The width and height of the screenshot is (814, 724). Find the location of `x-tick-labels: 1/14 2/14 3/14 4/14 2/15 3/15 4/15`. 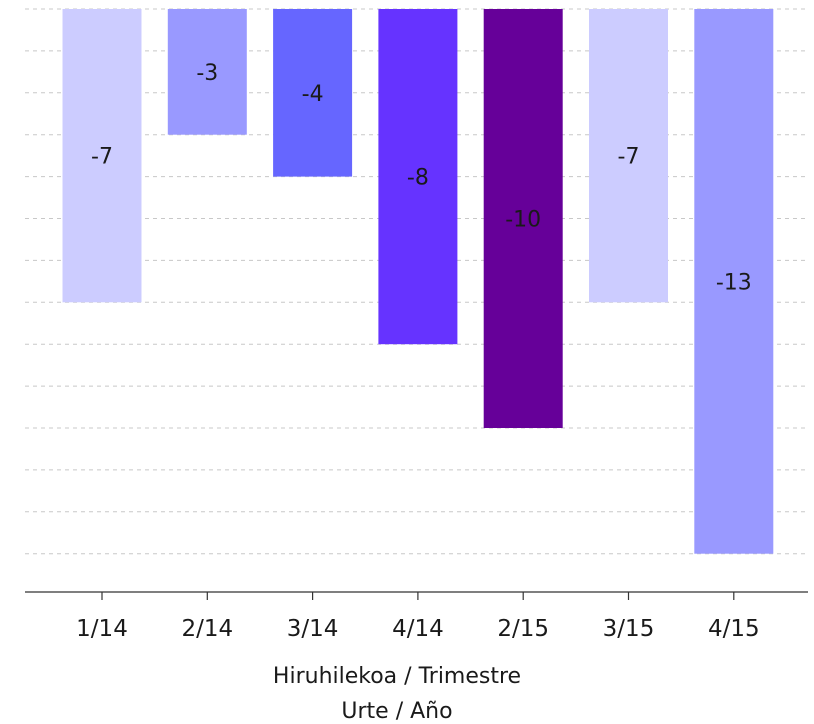

x-tick-labels: 1/14 2/14 3/14 4/14 2/15 3/15 4/15 is located at coordinates (417, 629).